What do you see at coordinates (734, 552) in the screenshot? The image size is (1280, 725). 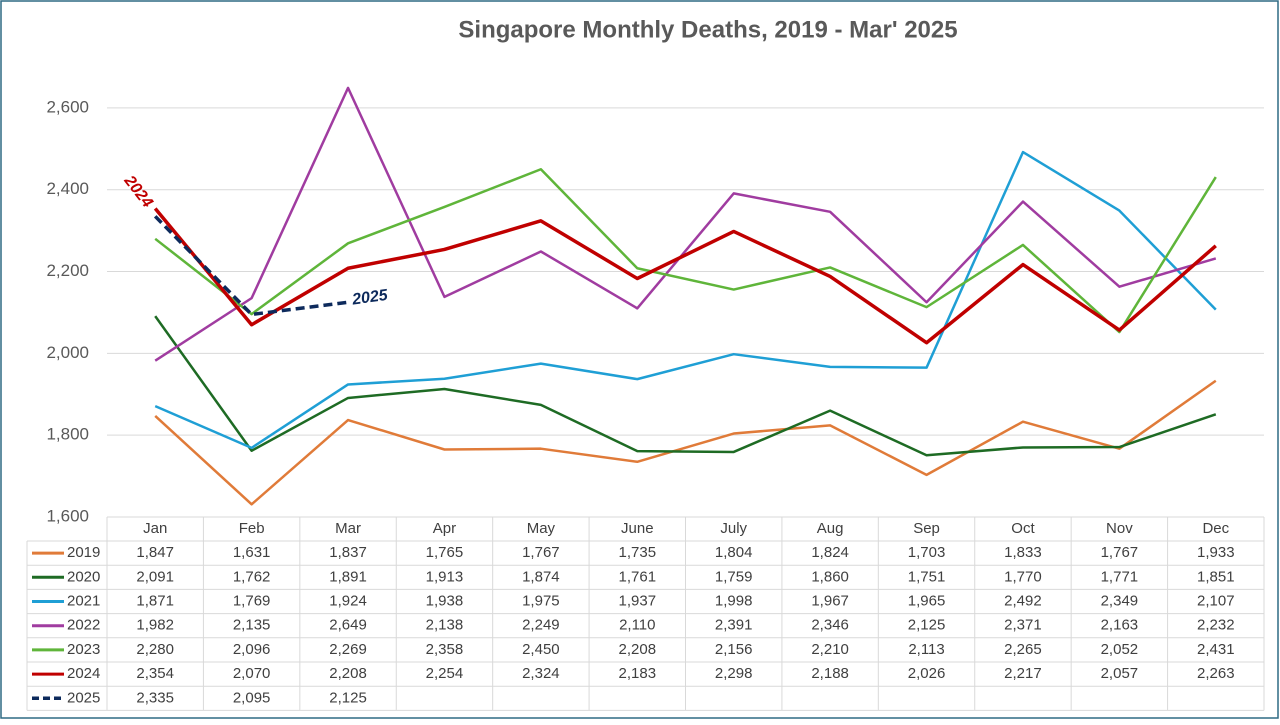 I see `table-value: 1,804` at bounding box center [734, 552].